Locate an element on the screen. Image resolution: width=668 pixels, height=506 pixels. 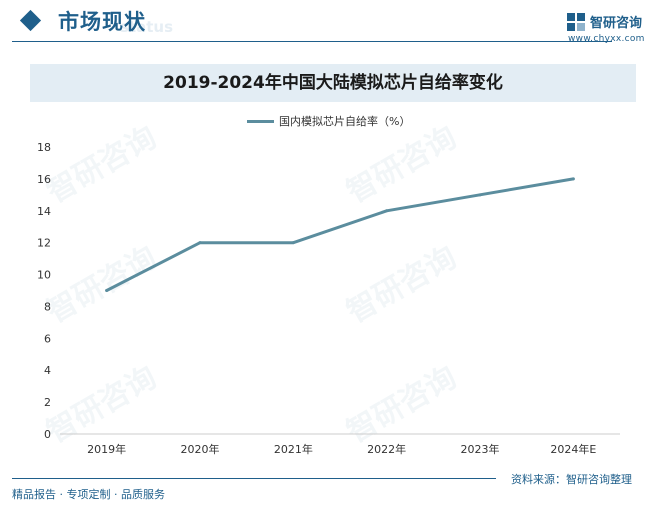
x-tick-label: 2023年 is located at coordinates (480, 449).